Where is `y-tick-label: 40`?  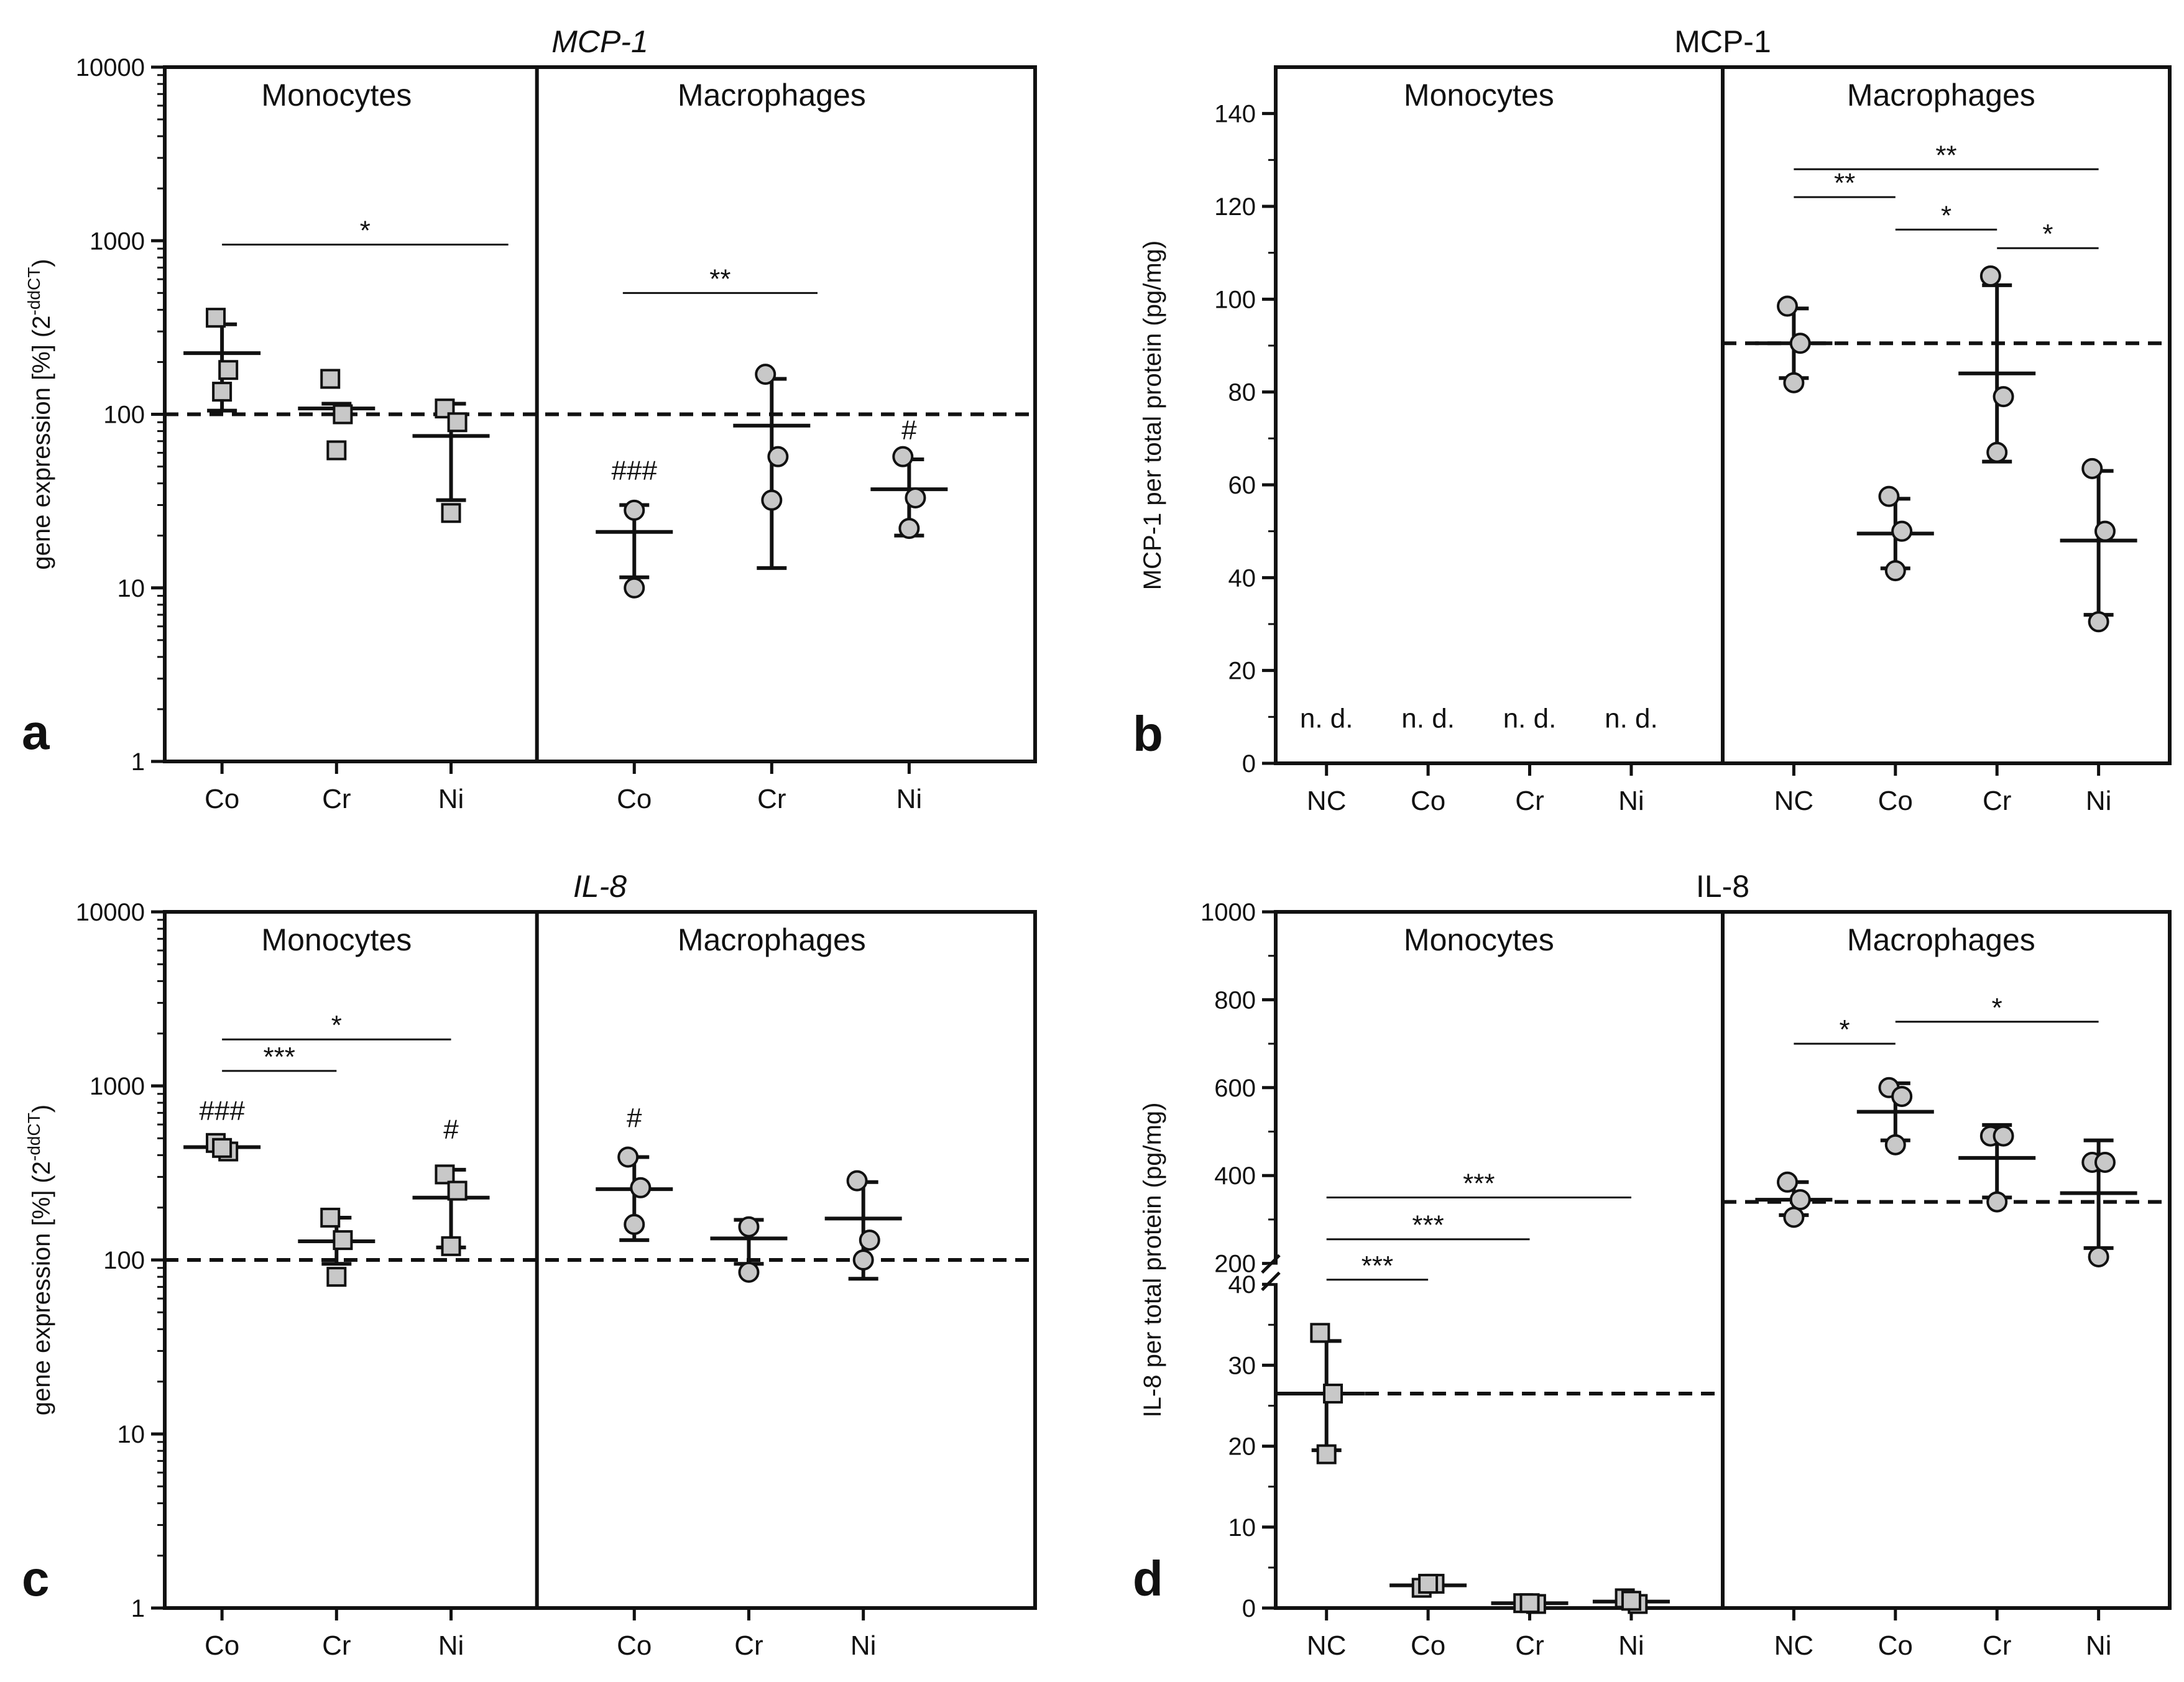
y-tick-label: 40 is located at coordinates (1242, 578).